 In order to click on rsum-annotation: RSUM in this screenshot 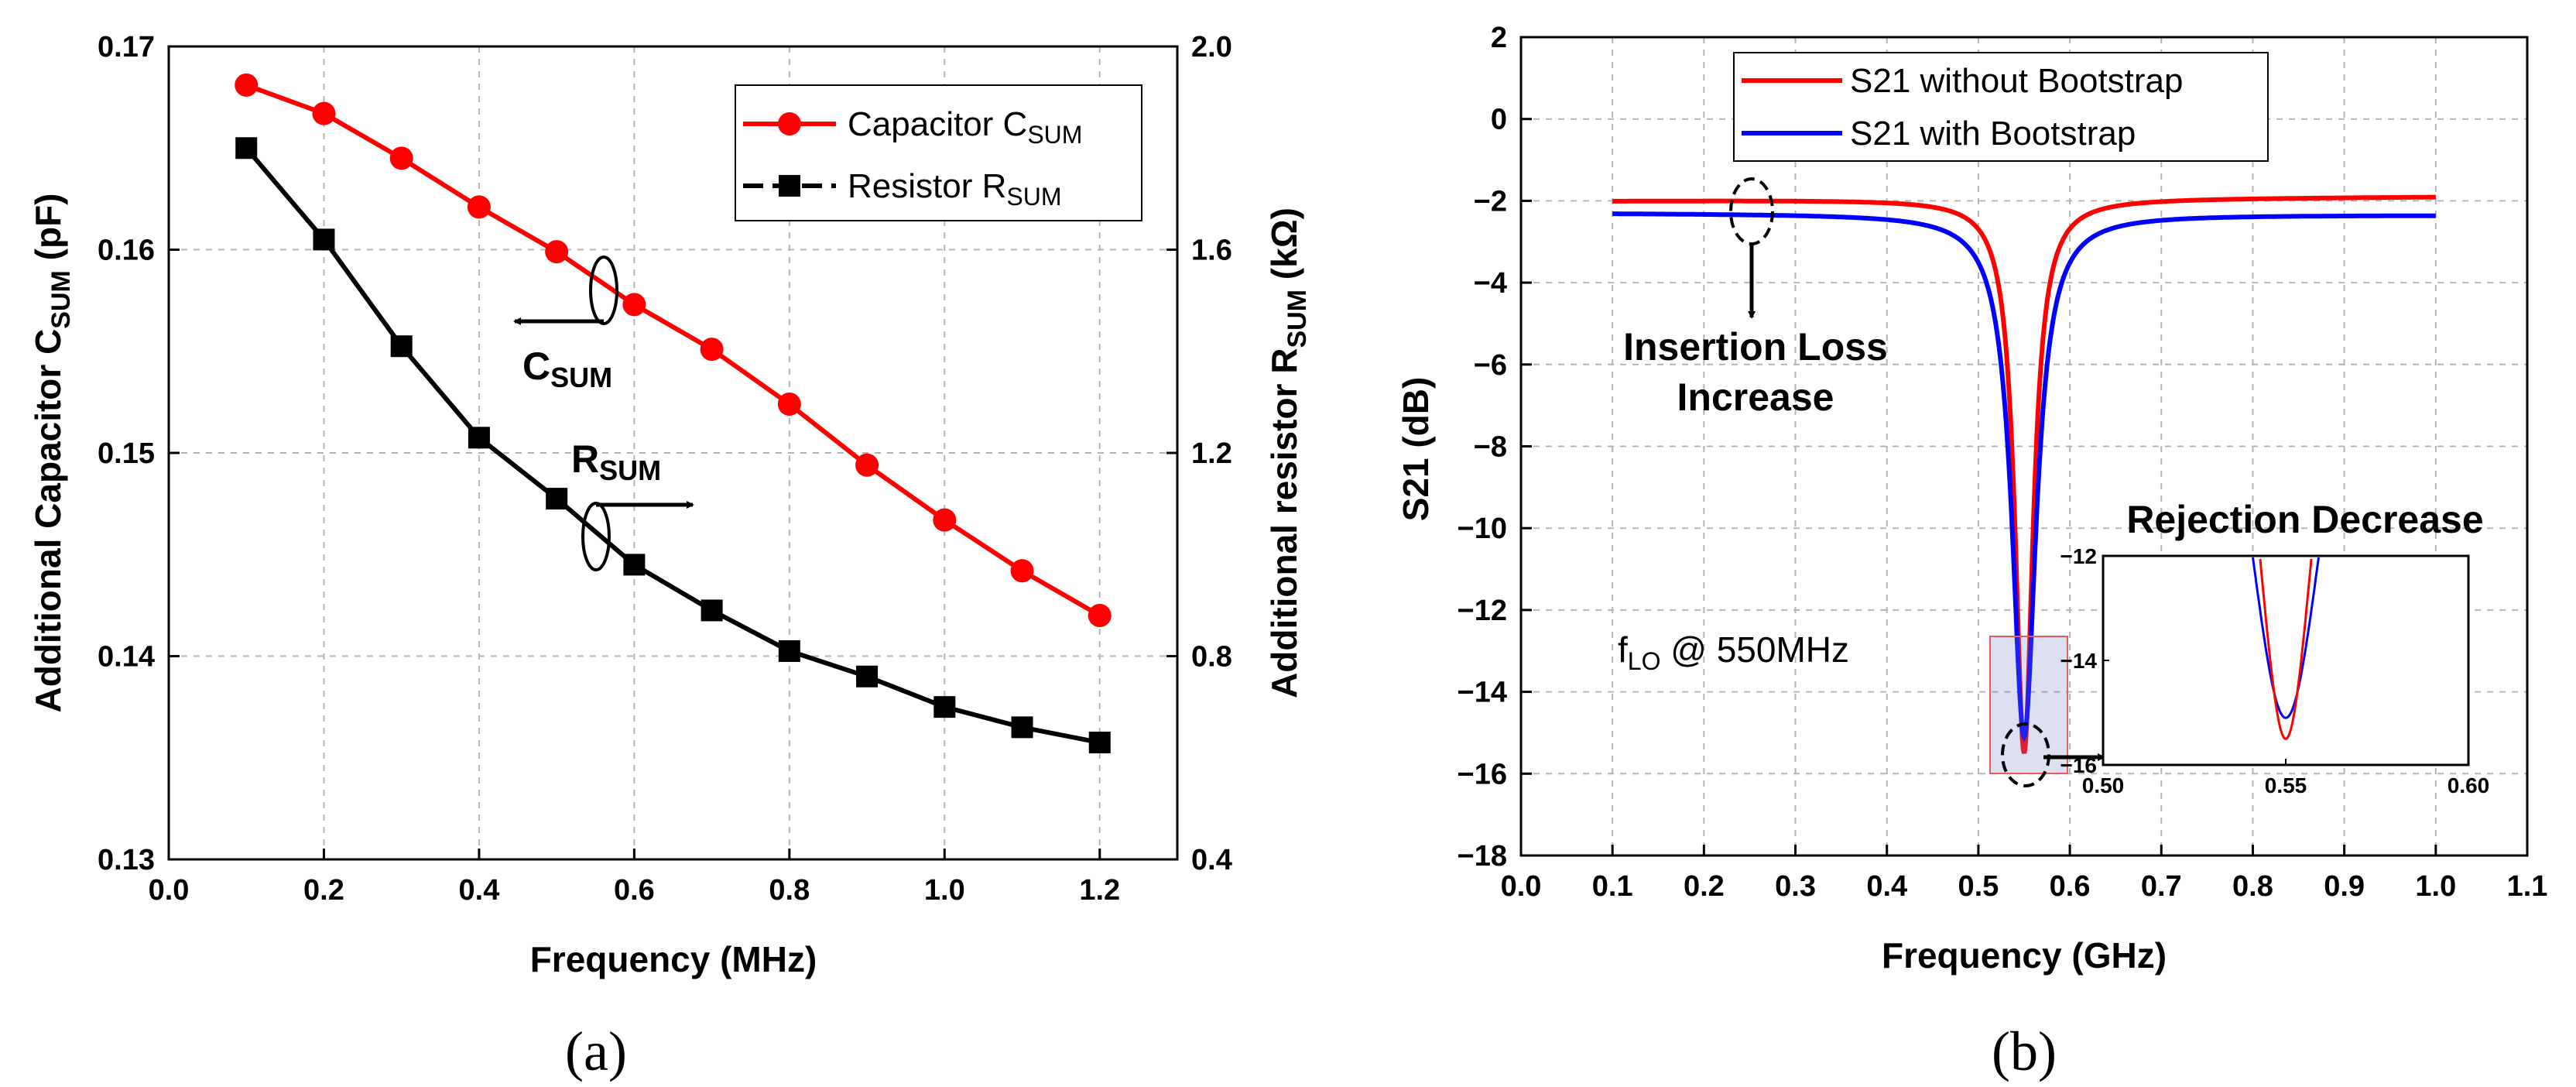, I will do `click(632, 504)`.